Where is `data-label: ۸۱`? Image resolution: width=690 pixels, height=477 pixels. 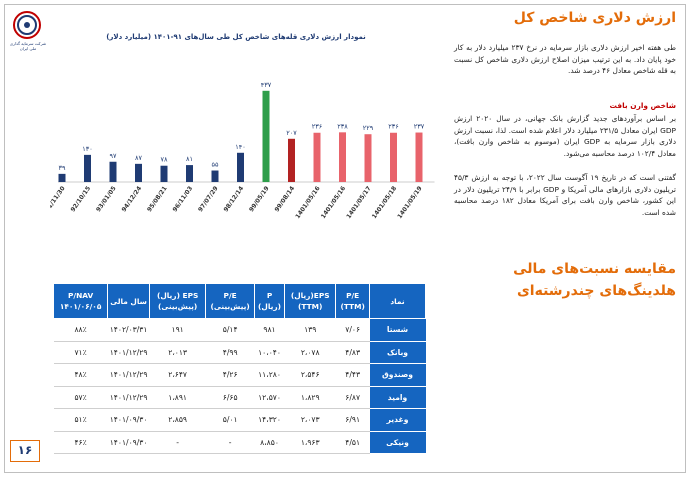 data-label: ۸۱ is located at coordinates (189, 159).